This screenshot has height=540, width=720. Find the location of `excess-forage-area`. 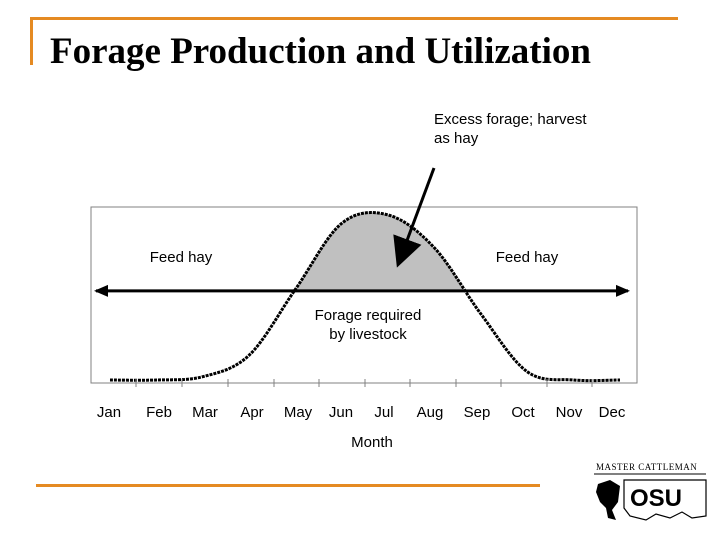

excess-forage-area is located at coordinates (380, 251).